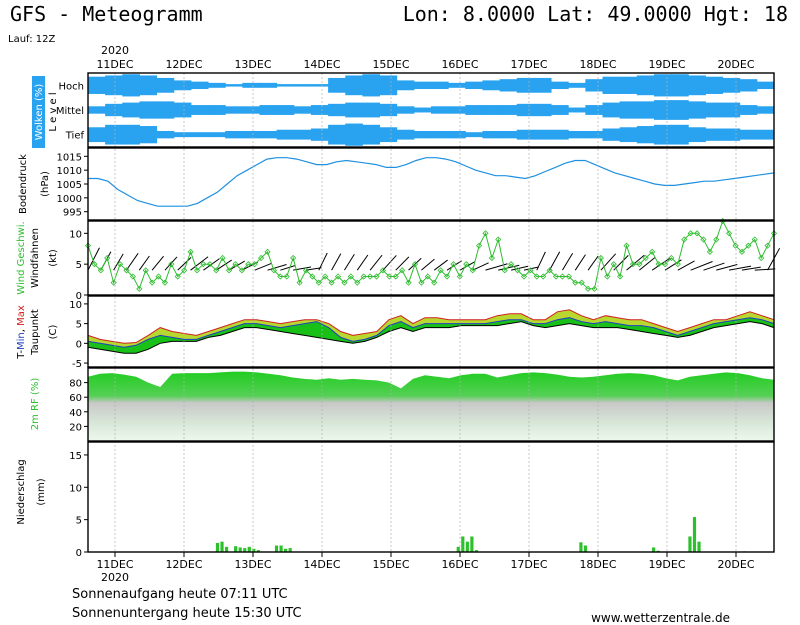  Describe the element at coordinates (431, 255) in the screenshot. I see `wind-speed-line` at that location.